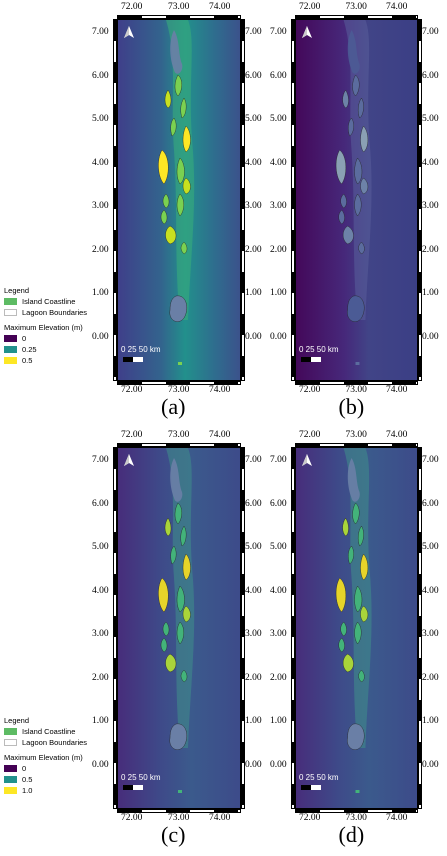 The height and width of the screenshot is (856, 447). I want to click on ramp-label: 0.25, so click(29, 349).